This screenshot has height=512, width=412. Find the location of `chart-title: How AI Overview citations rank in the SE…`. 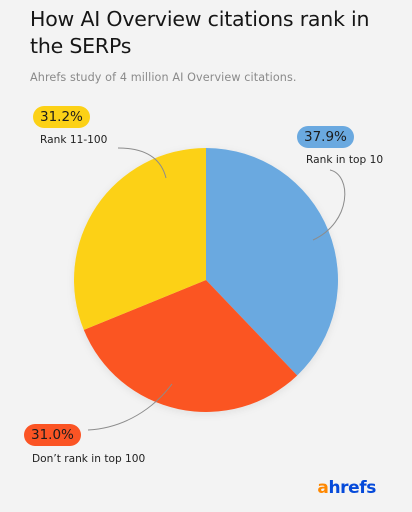

chart-title: How AI Overview citations rank in the SE… is located at coordinates (200, 32).